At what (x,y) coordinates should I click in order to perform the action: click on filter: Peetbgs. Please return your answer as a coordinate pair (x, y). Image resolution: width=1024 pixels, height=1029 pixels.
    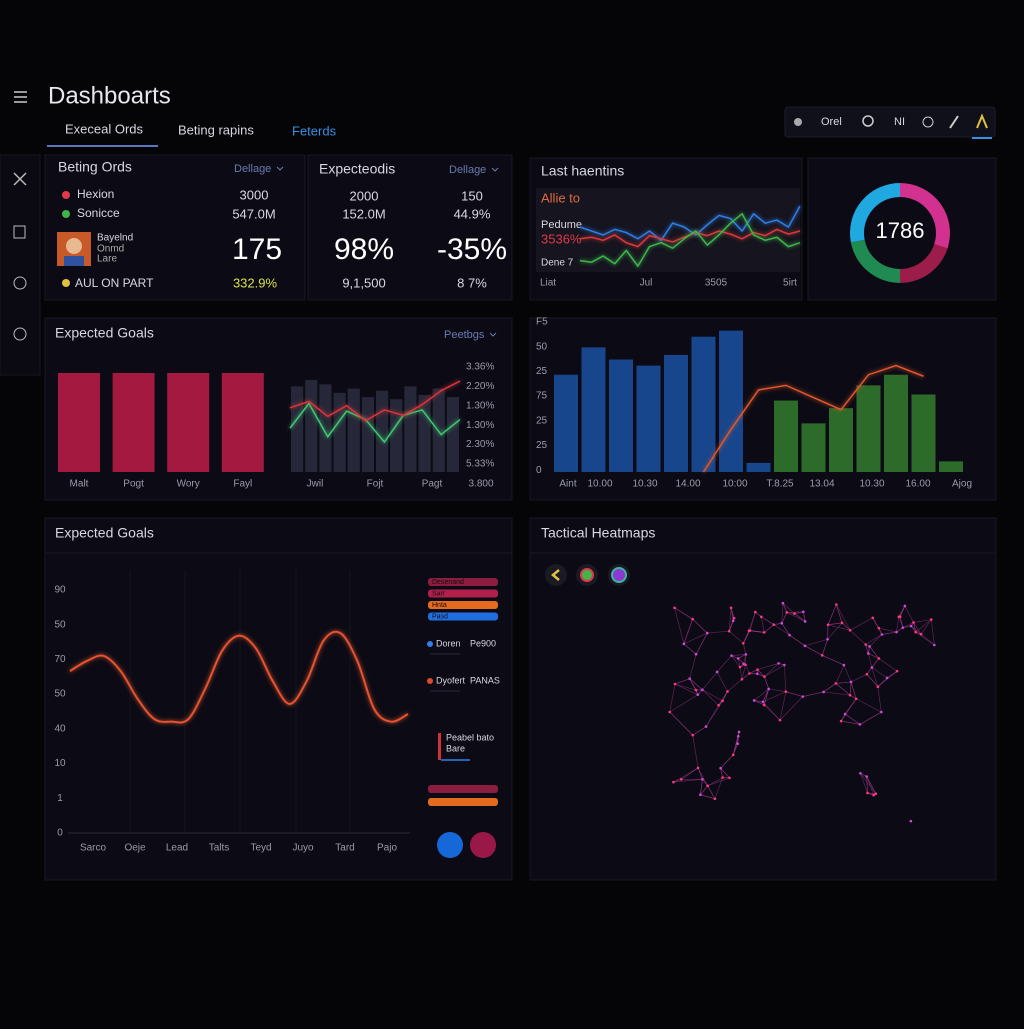
    Looking at the image, I should click on (464, 335).